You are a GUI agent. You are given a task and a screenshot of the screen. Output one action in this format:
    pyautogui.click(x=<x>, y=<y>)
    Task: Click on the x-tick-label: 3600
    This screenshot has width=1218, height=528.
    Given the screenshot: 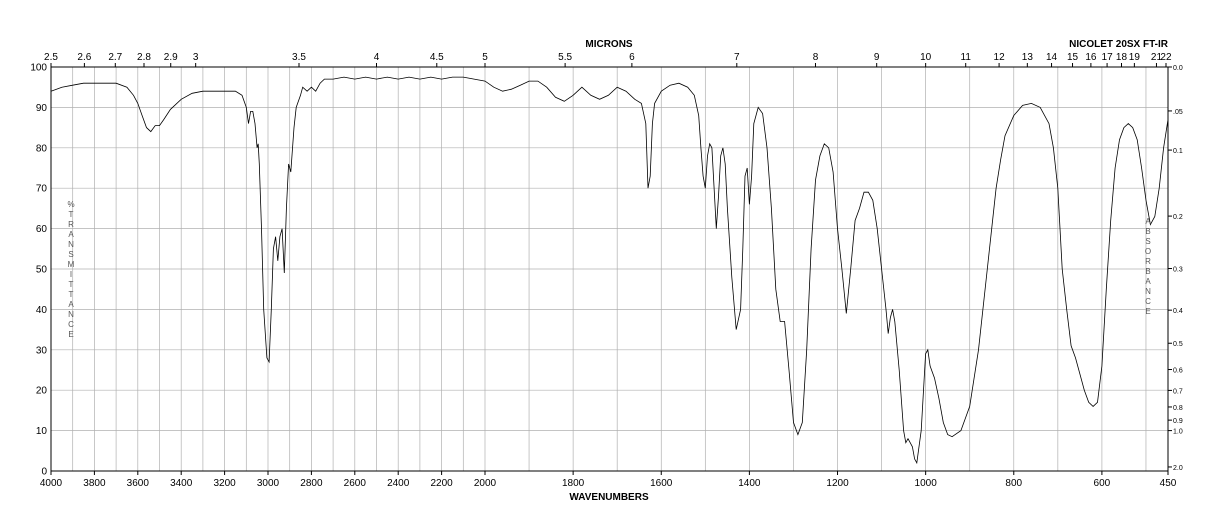 What is the action you would take?
    pyautogui.click(x=138, y=483)
    